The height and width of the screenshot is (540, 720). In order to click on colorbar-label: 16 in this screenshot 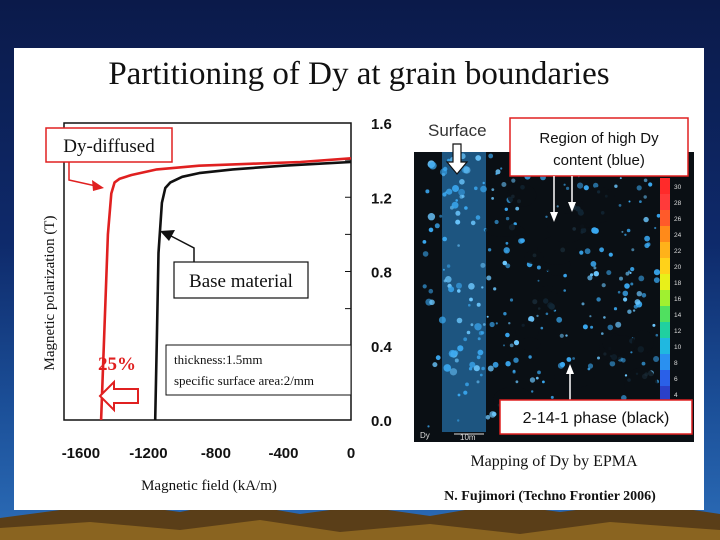, I will do `click(678, 299)`.